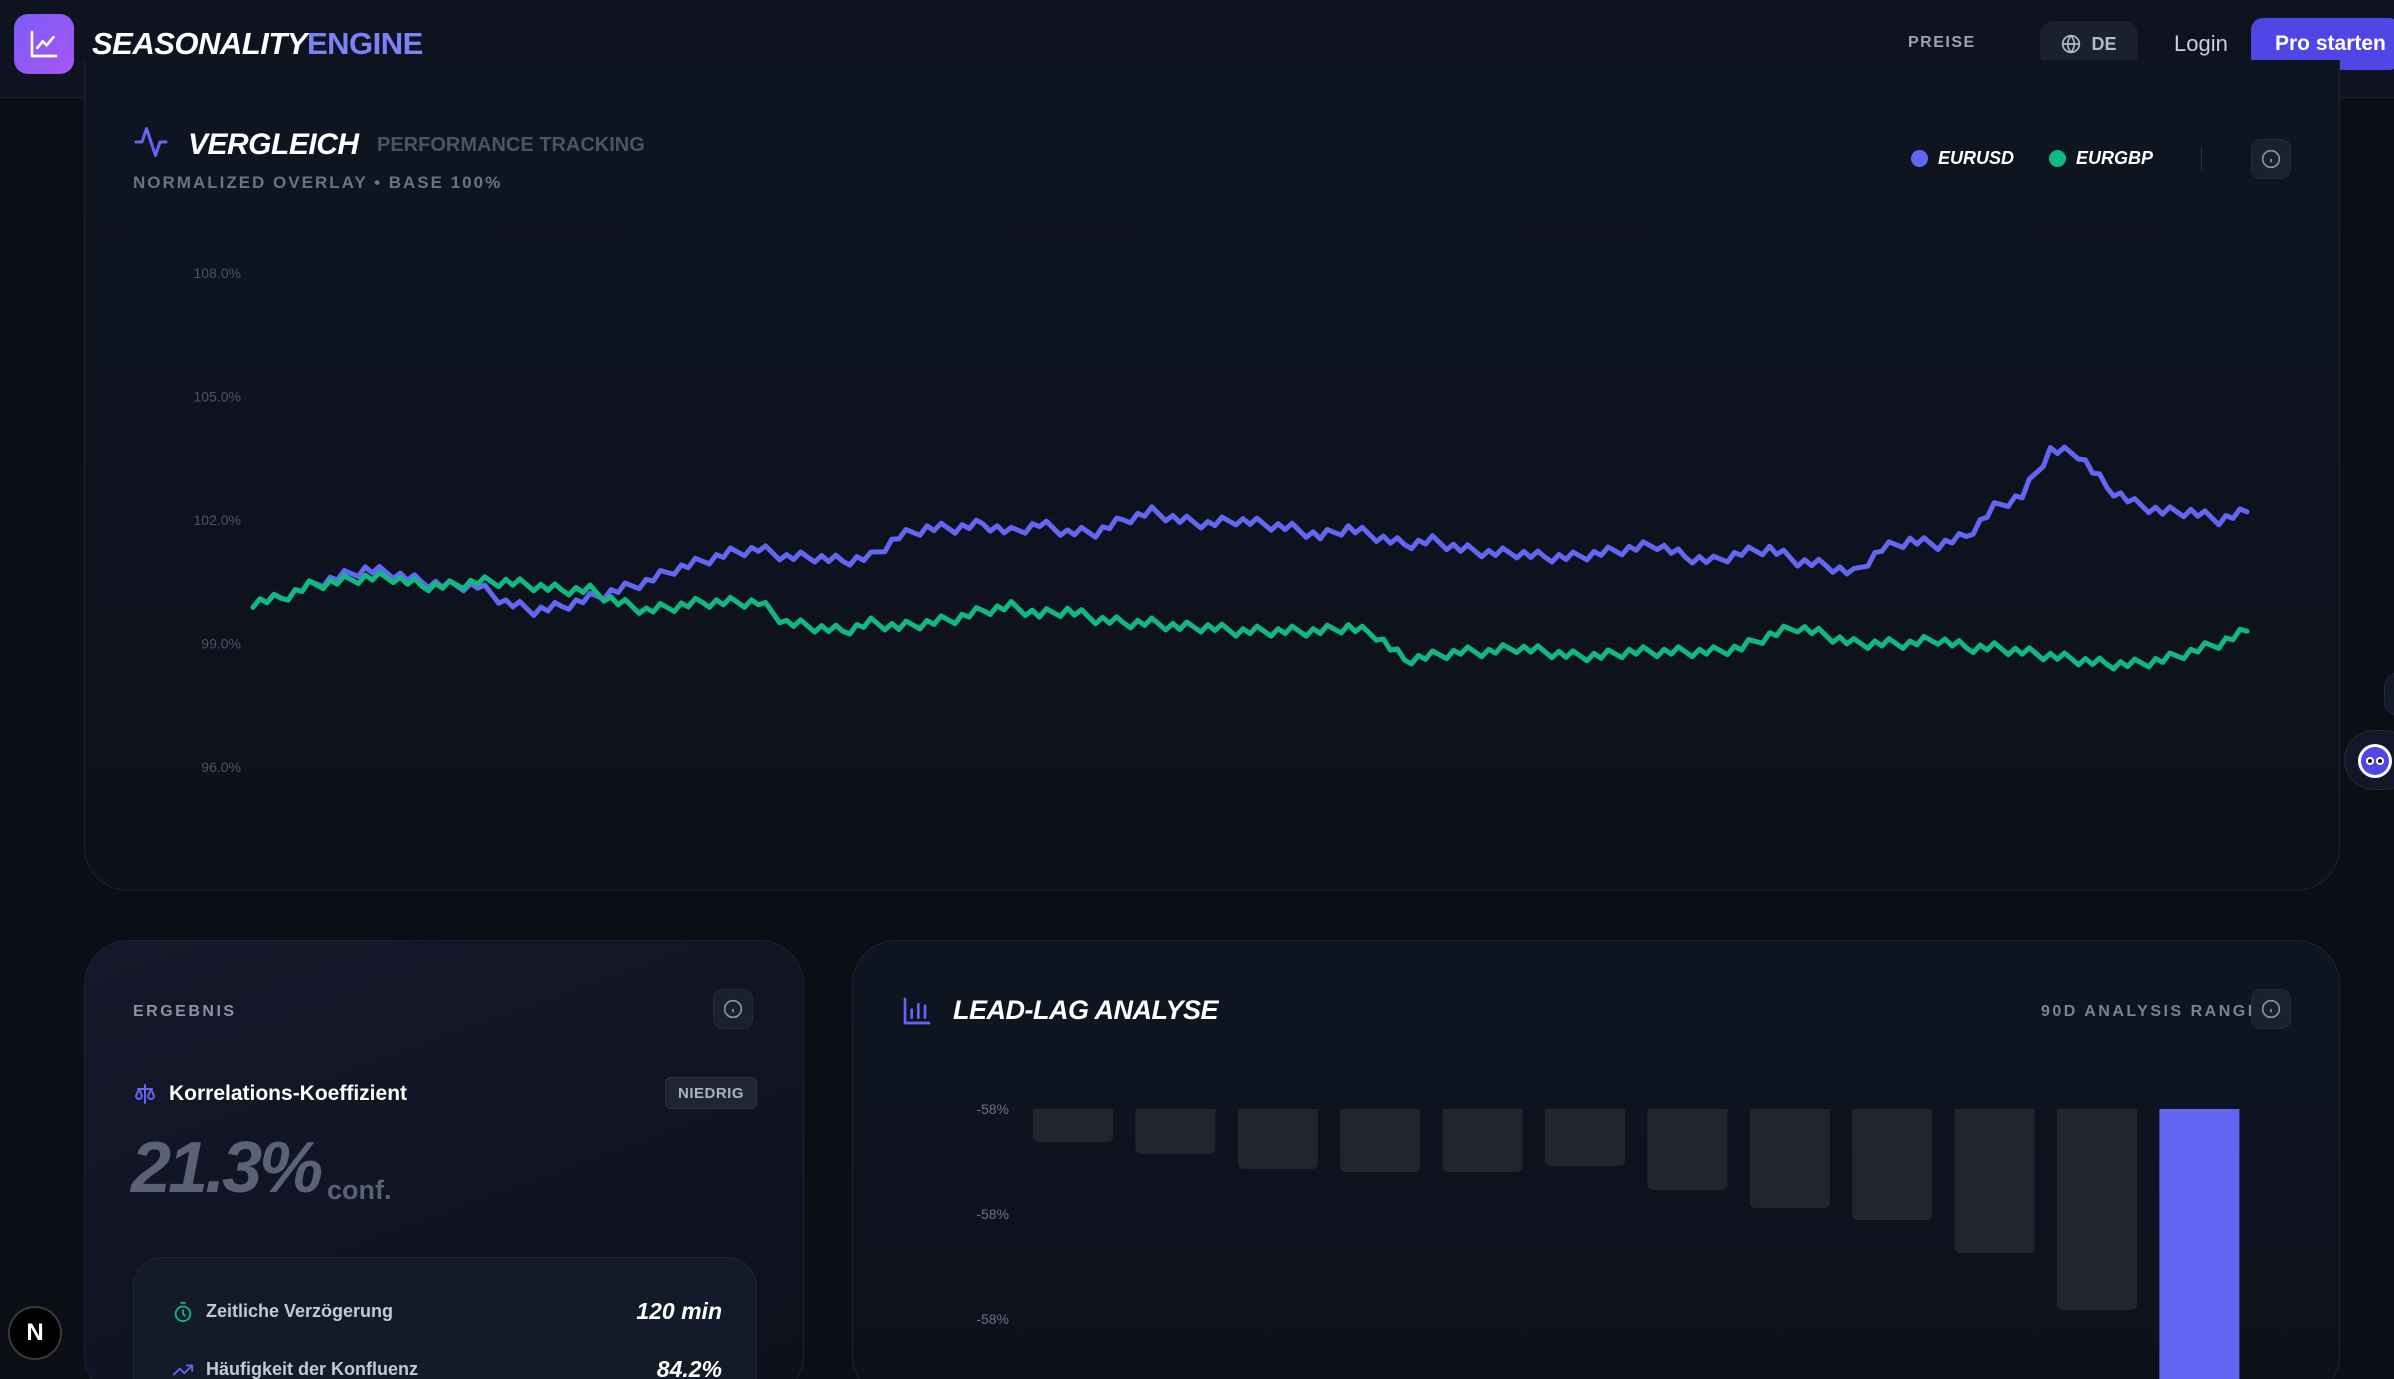 This screenshot has height=1379, width=2394. What do you see at coordinates (1250, 531) in the screenshot?
I see `series-line-eurusd` at bounding box center [1250, 531].